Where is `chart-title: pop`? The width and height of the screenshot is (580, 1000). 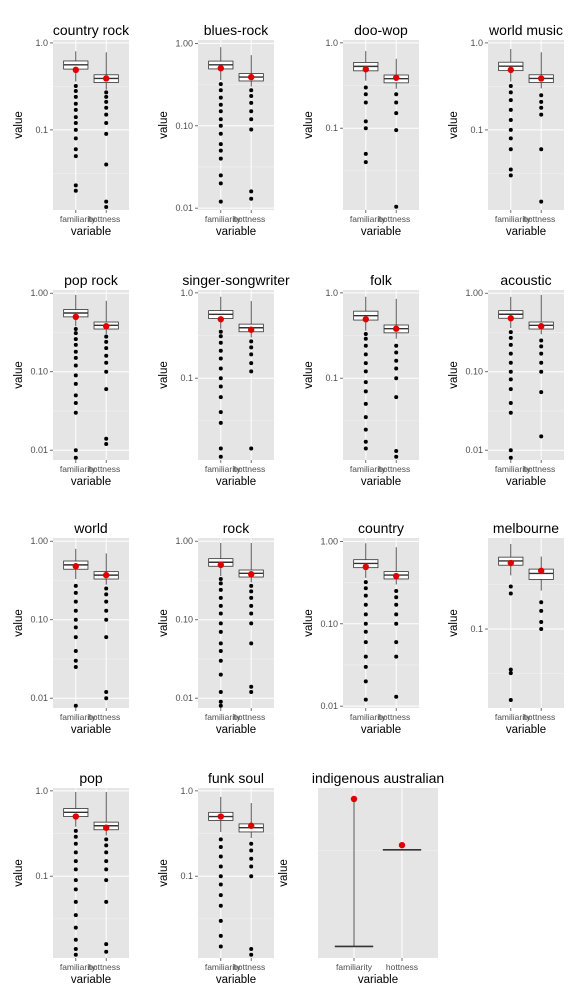 chart-title: pop is located at coordinates (91, 778).